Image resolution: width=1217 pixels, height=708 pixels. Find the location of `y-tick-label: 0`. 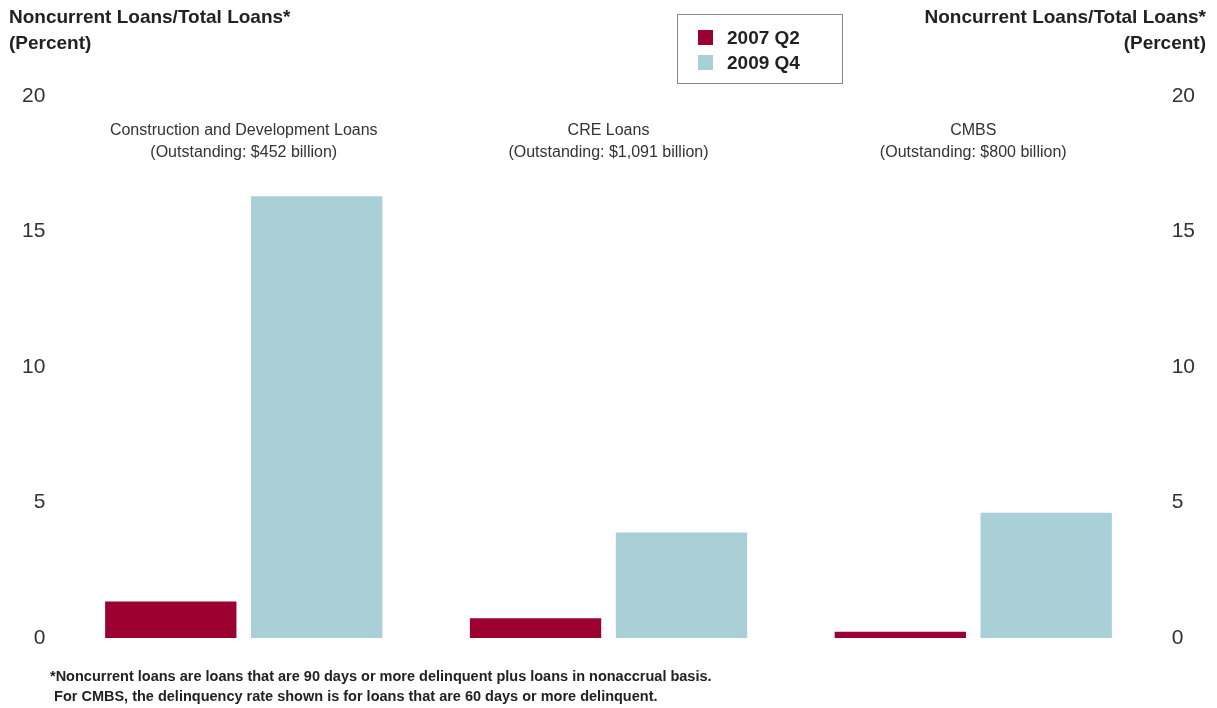

y-tick-label: 0 is located at coordinates (39, 636).